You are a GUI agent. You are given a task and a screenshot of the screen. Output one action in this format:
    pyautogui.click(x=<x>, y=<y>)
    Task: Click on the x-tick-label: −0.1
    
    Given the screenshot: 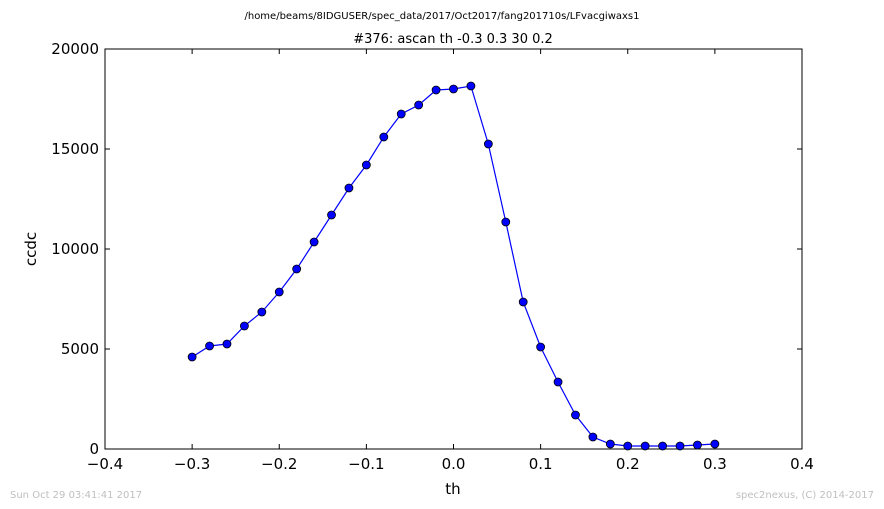 What is the action you would take?
    pyautogui.click(x=366, y=464)
    